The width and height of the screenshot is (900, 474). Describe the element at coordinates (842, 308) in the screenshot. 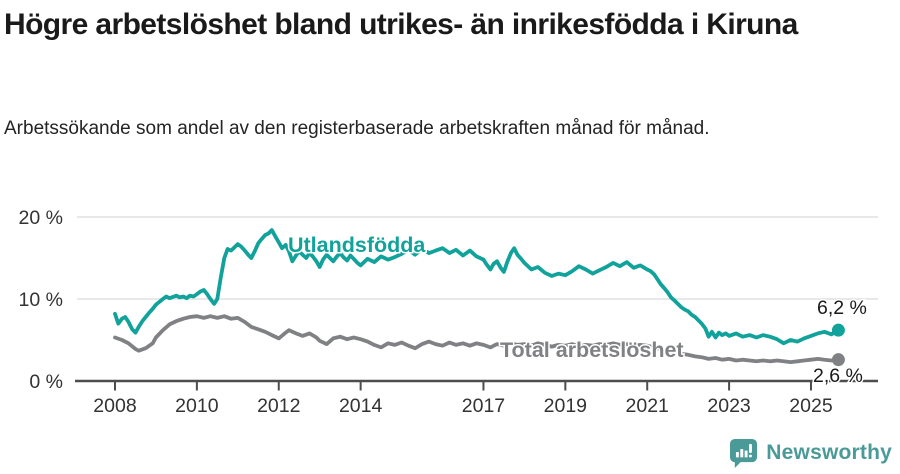

I see `series-end-value-foreign_born: 6,2 %` at that location.